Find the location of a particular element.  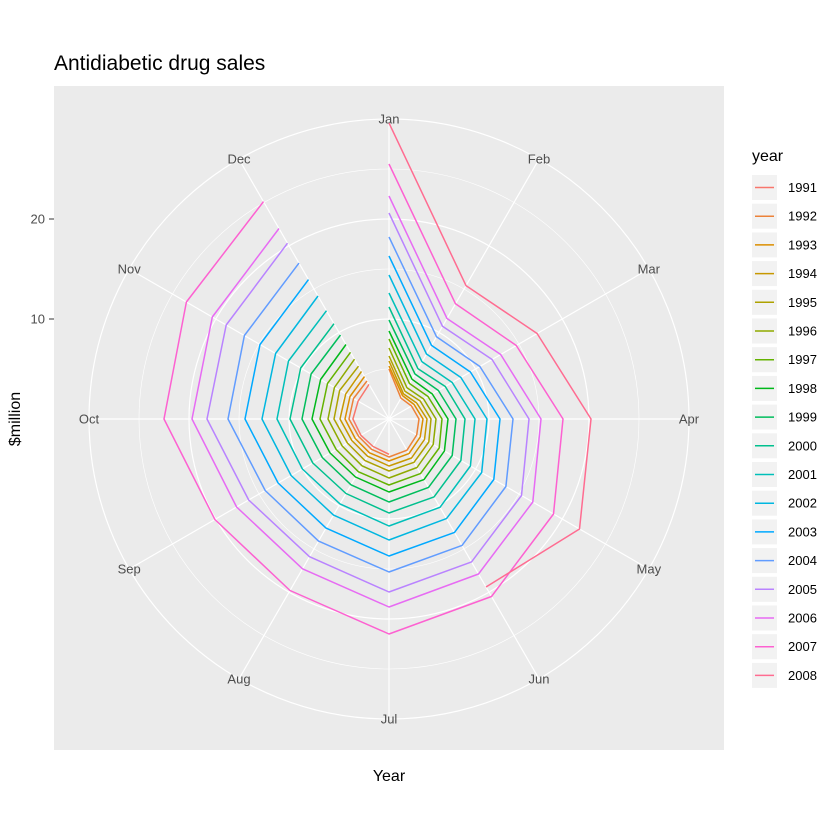

chart-title: Antidiabetic drug sales is located at coordinates (159, 63).